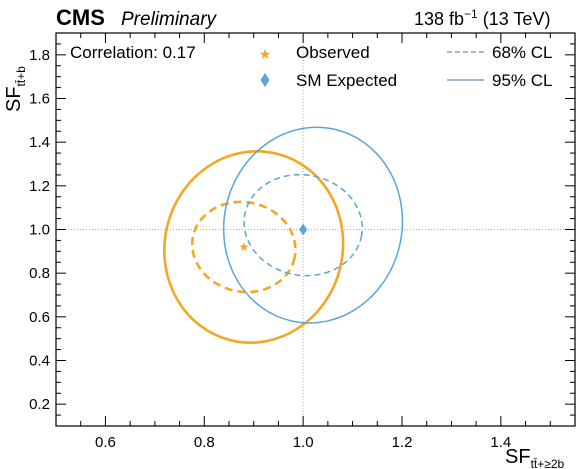 This screenshot has height=469, width=580. Describe the element at coordinates (169, 19) in the screenshot. I see `status-label: Preliminary` at that location.